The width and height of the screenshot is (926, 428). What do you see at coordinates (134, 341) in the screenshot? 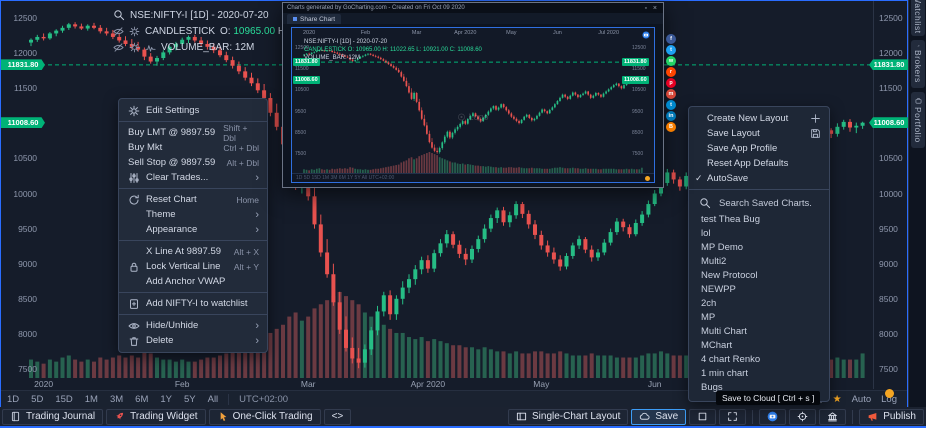
I see `trash-icon` at bounding box center [134, 341].